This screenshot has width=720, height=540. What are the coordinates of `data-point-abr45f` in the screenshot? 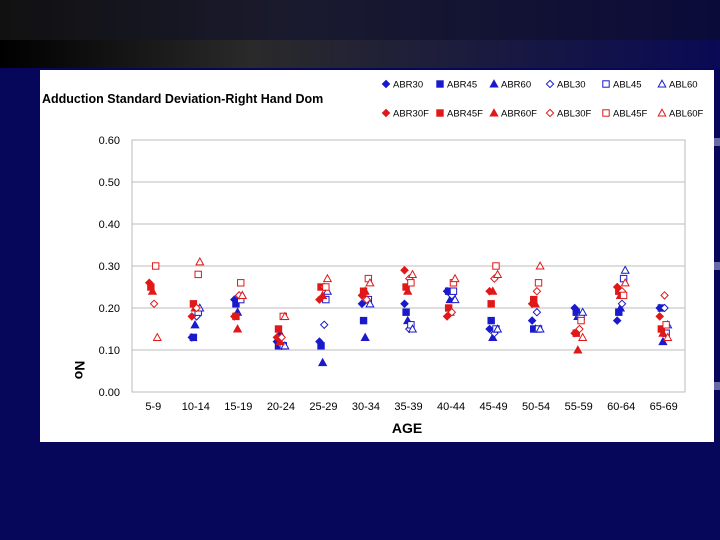 It's located at (278, 329).